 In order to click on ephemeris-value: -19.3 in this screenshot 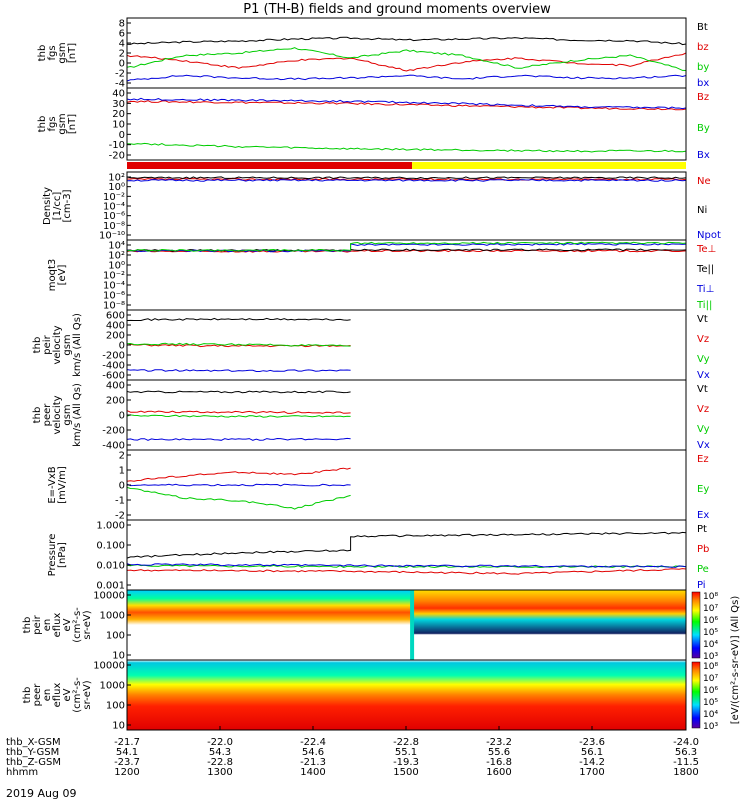, I will do `click(406, 762)`.